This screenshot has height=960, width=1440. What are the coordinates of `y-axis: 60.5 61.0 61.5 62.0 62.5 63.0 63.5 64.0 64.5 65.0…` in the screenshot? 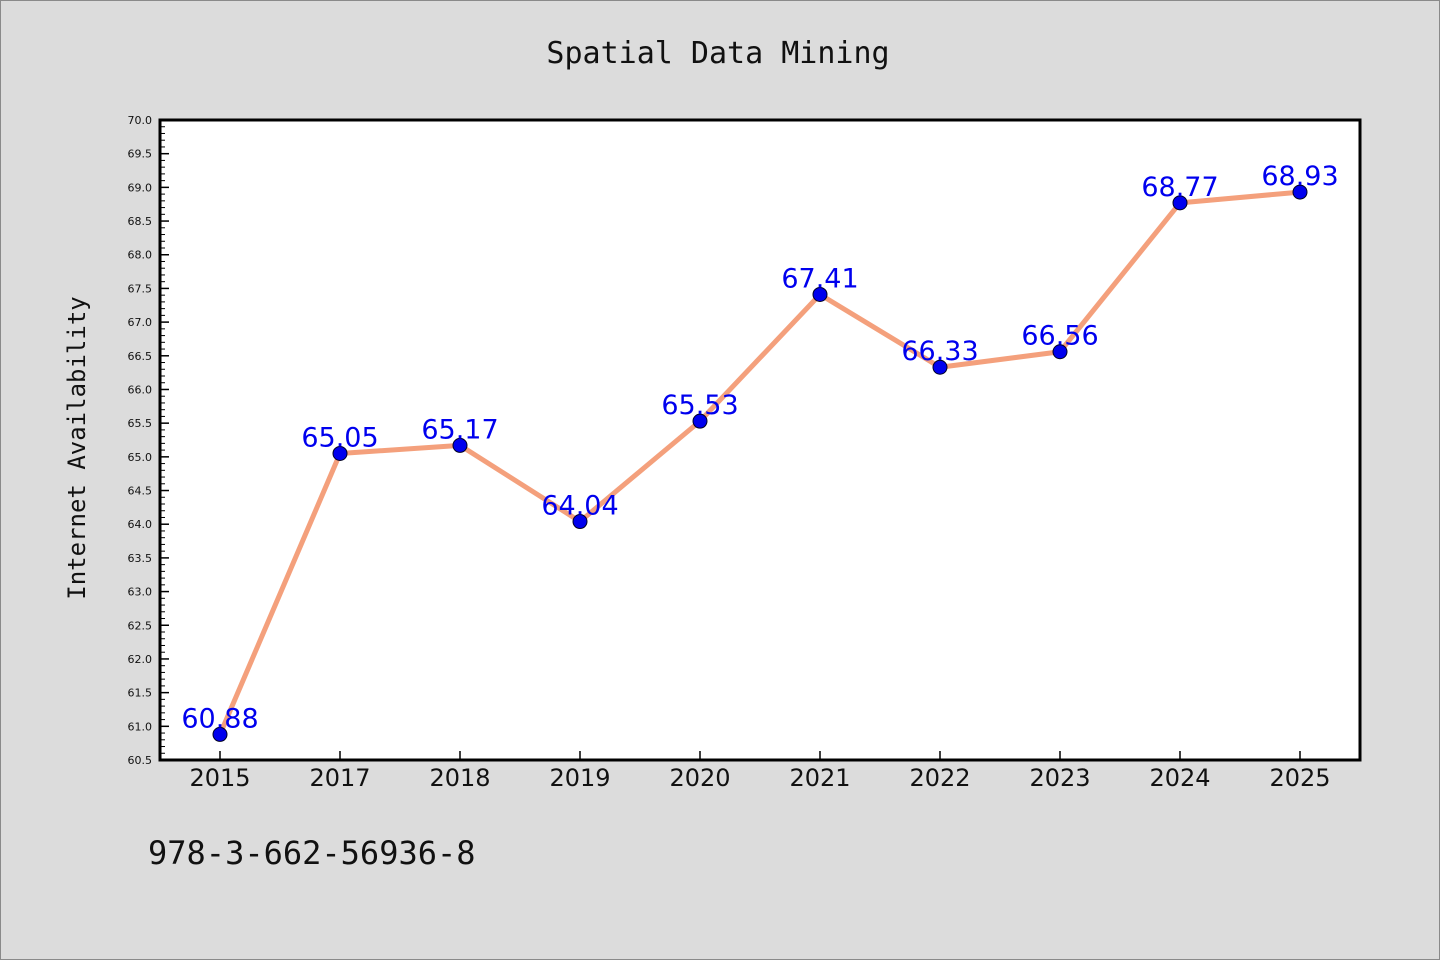 It's located at (148, 440).